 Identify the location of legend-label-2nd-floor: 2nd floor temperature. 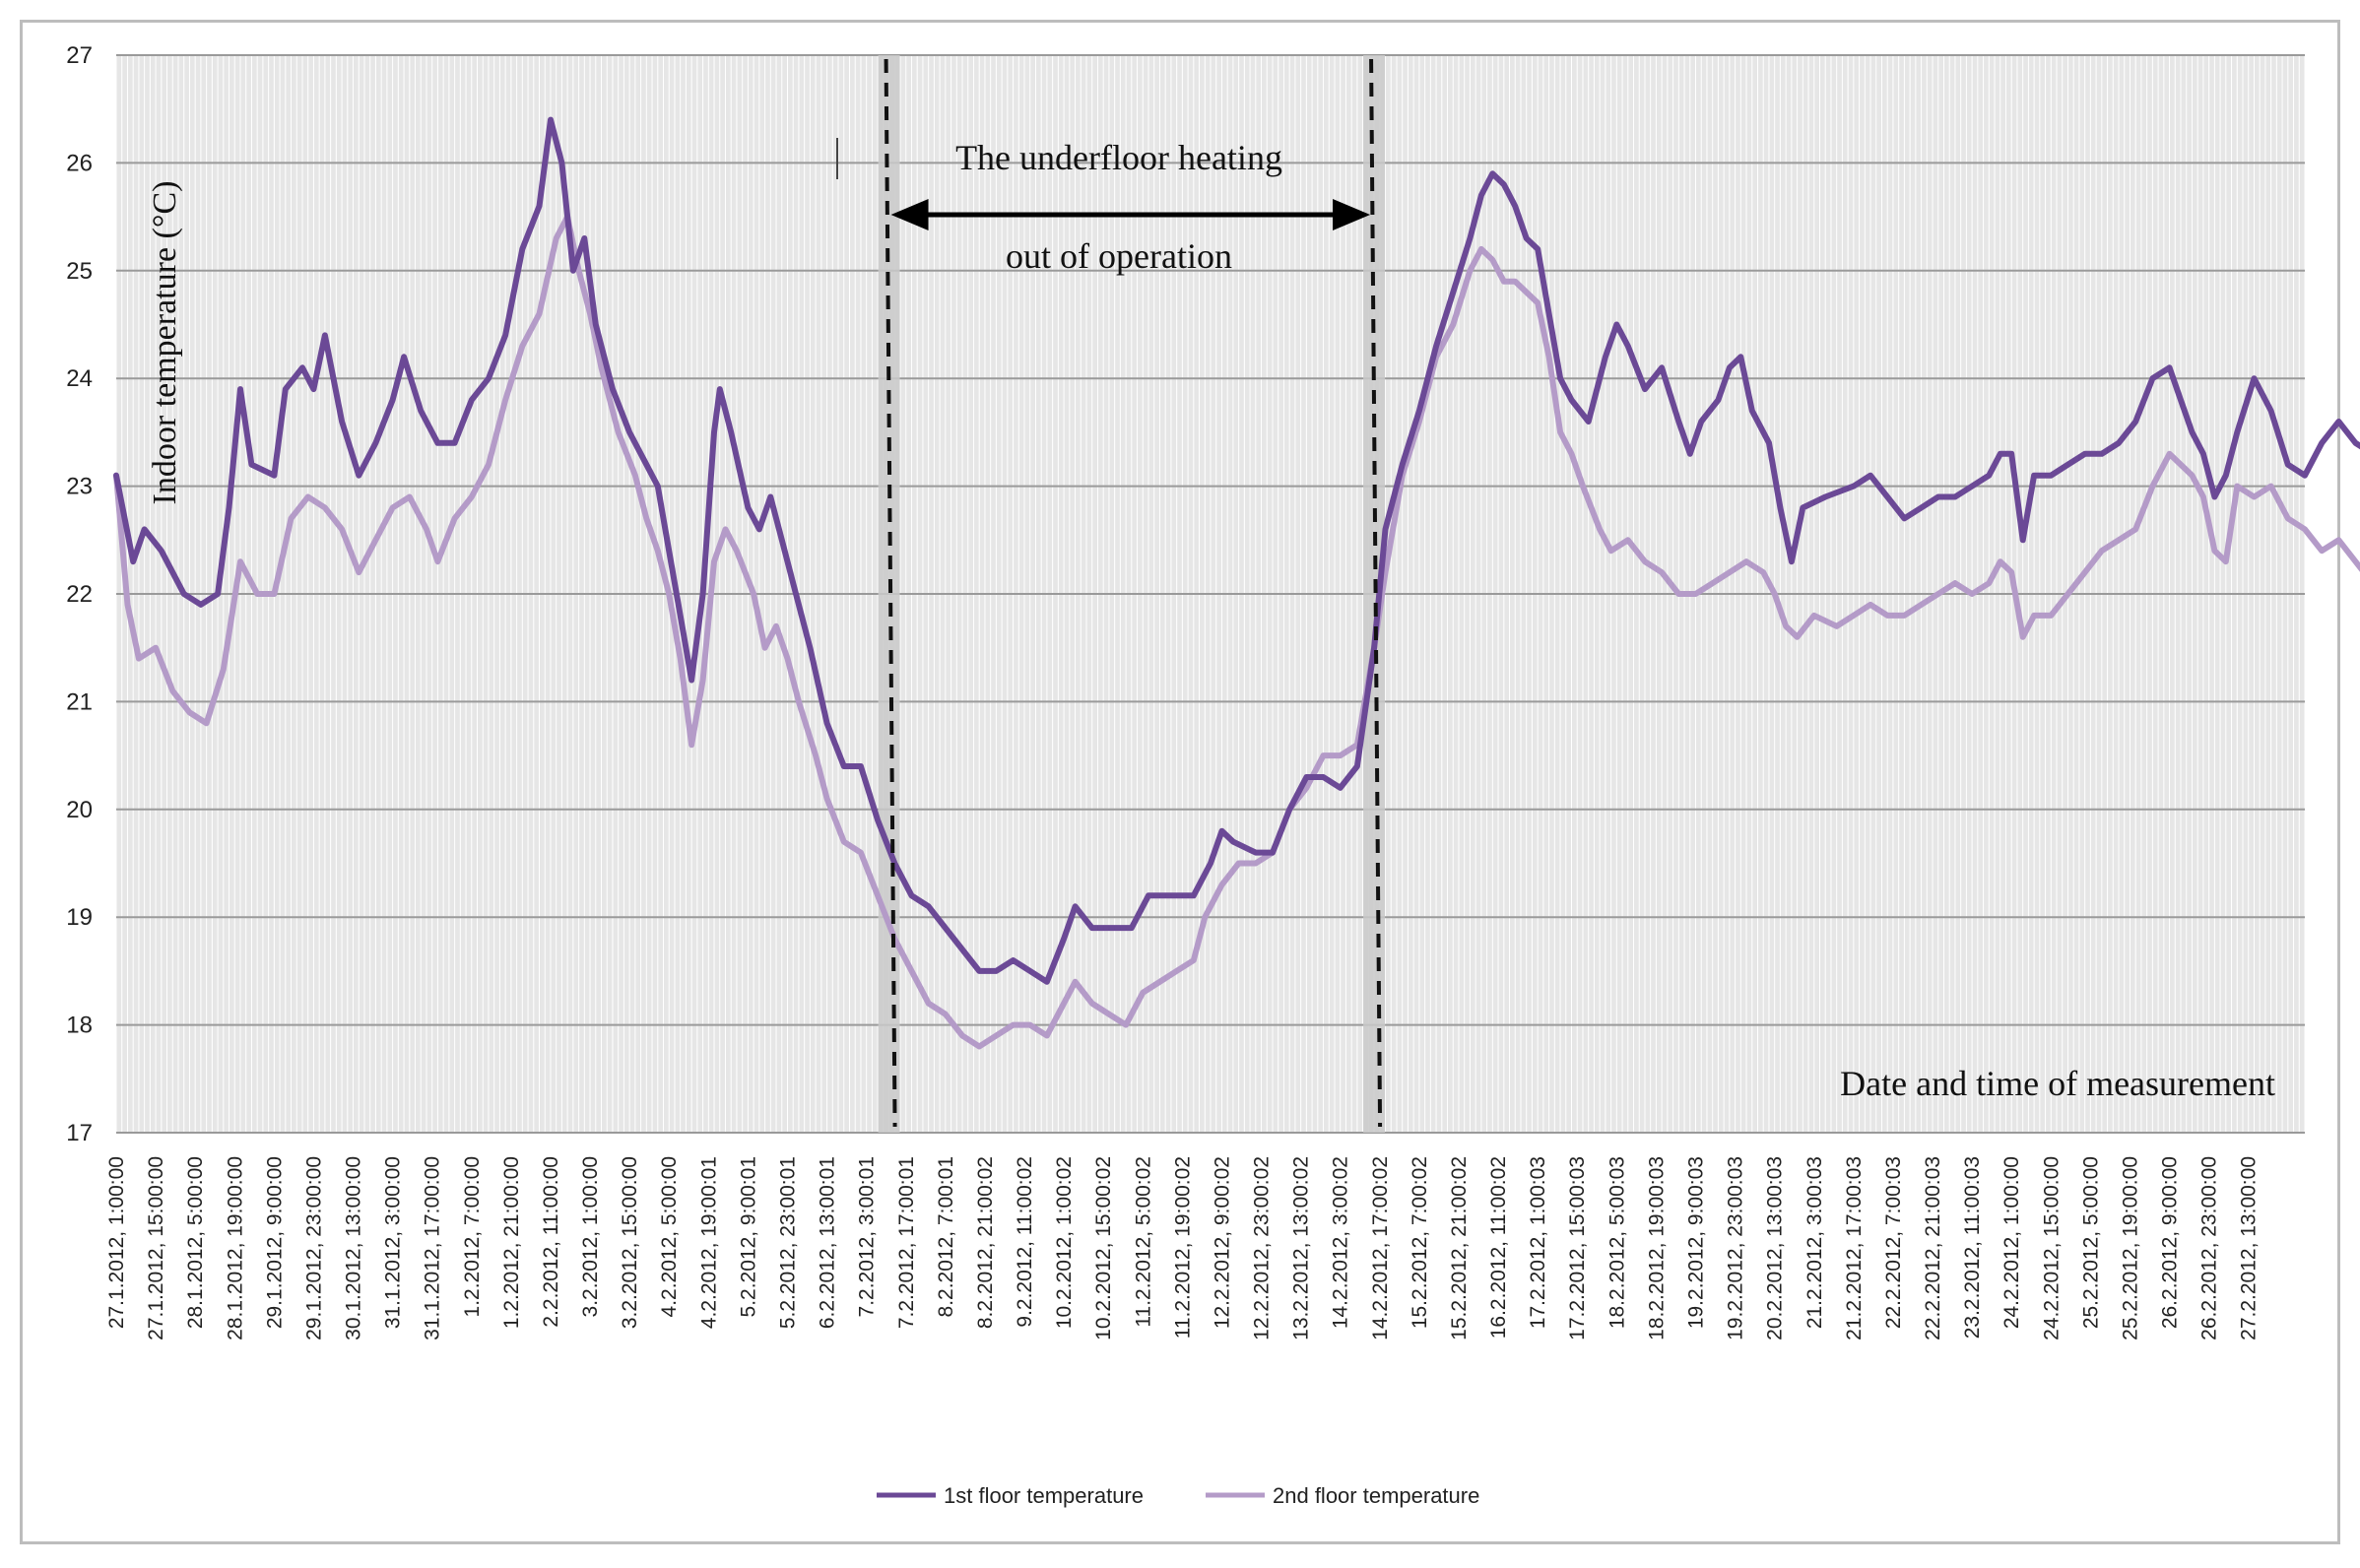
(1376, 1496).